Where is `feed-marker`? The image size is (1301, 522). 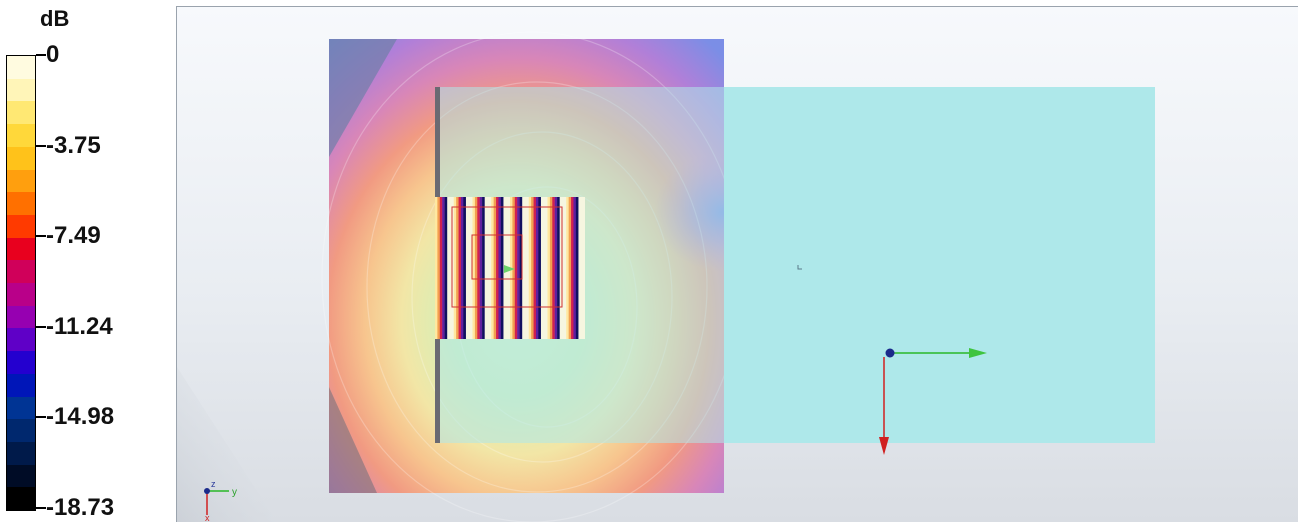 feed-marker is located at coordinates (509, 269).